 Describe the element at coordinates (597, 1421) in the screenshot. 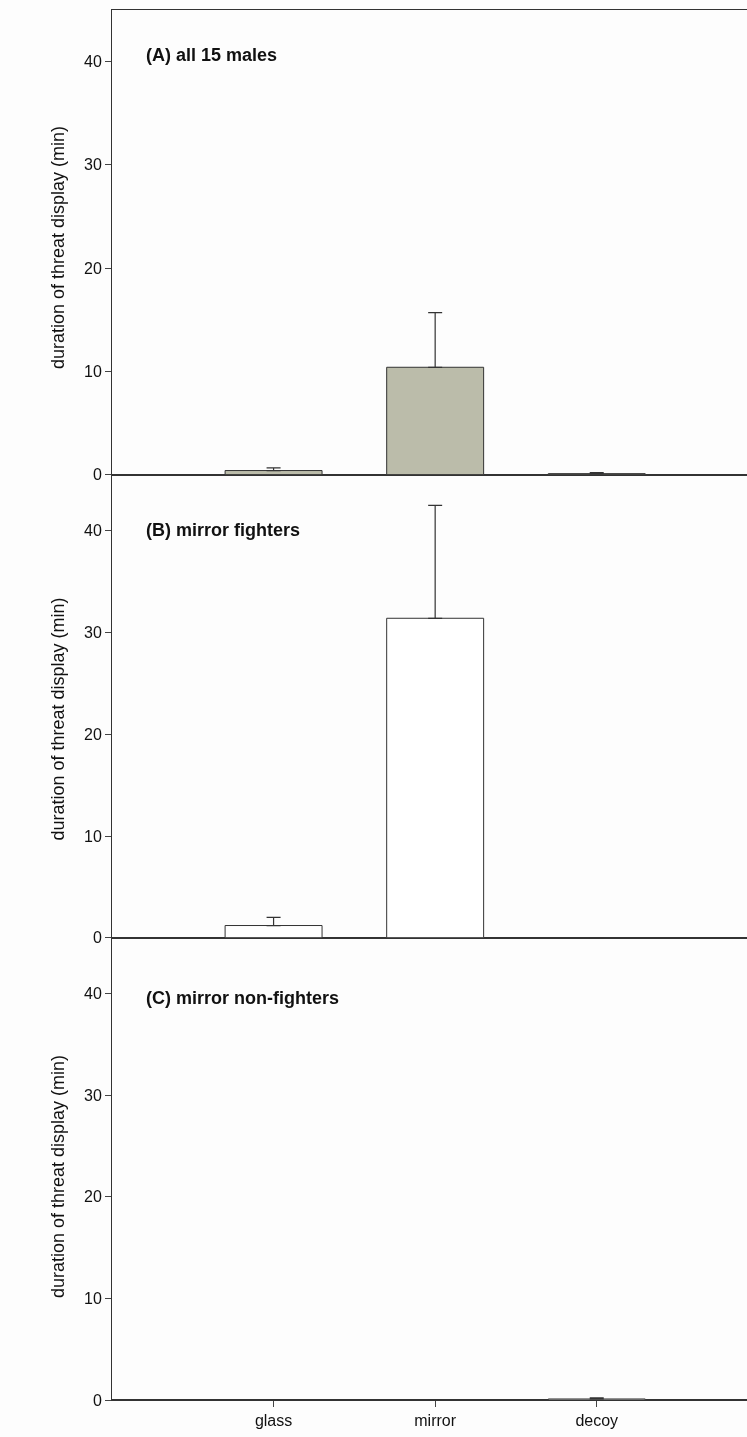

I see `x-tick-label: decoy` at that location.